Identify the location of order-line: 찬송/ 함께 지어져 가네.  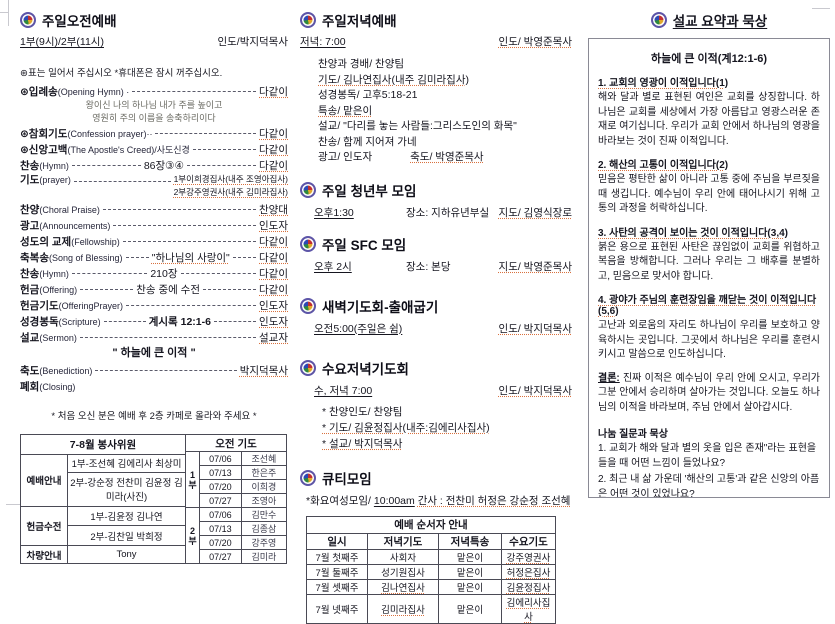
(367, 141).